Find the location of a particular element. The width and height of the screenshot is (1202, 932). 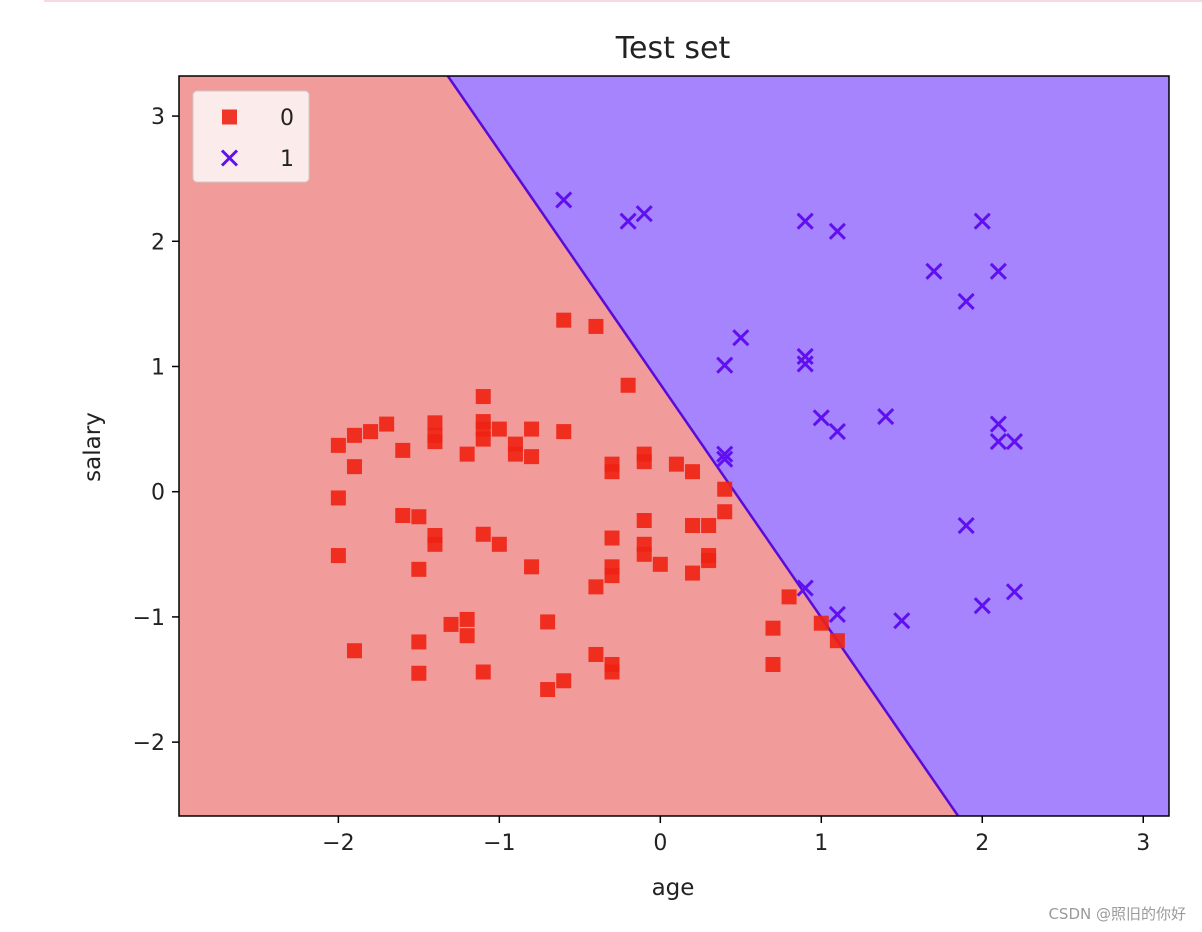

y-tick-label: 3 is located at coordinates (158, 117).